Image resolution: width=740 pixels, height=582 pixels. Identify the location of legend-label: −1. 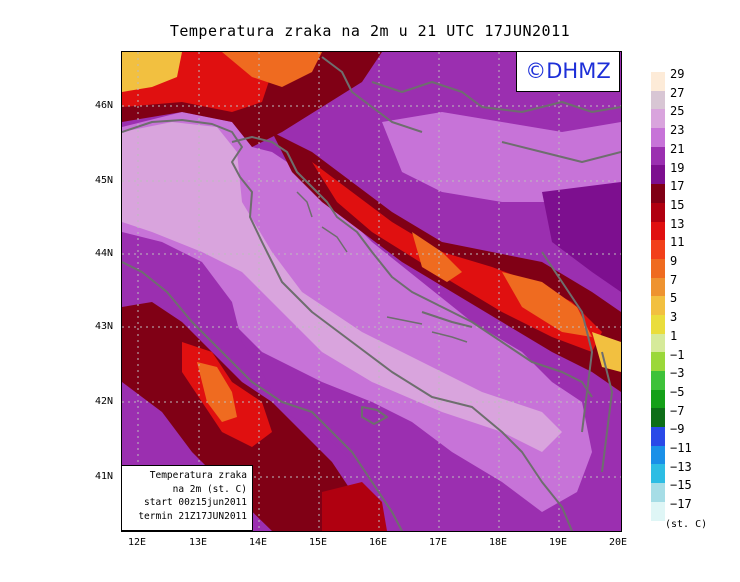
(677, 354).